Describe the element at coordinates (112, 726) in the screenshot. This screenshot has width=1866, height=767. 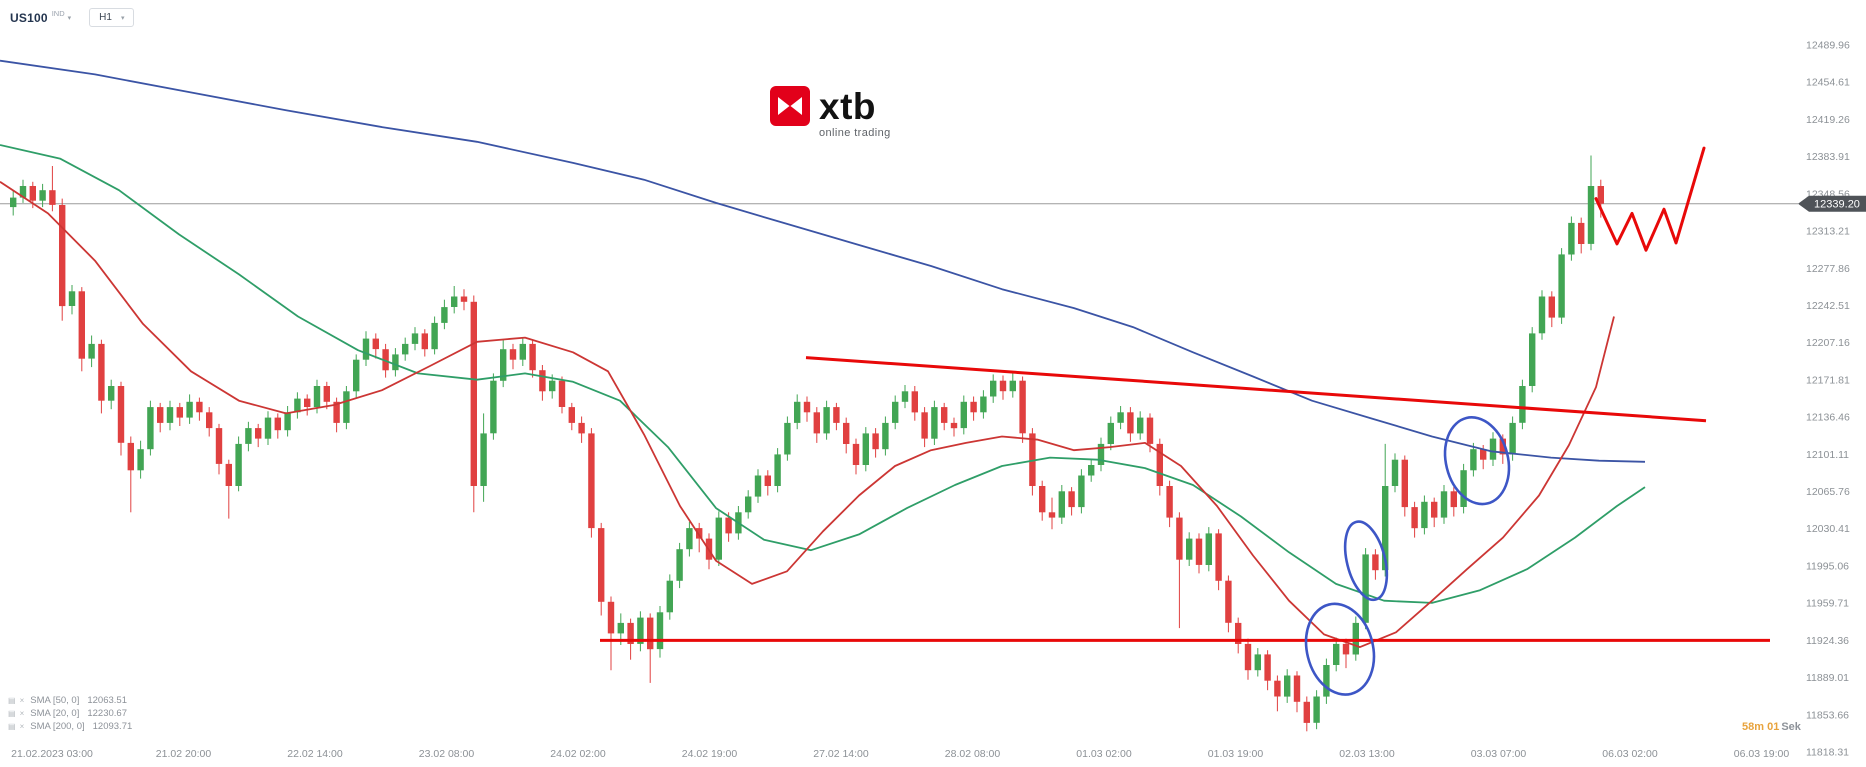
I see `indicator-value: 12093.71` at that location.